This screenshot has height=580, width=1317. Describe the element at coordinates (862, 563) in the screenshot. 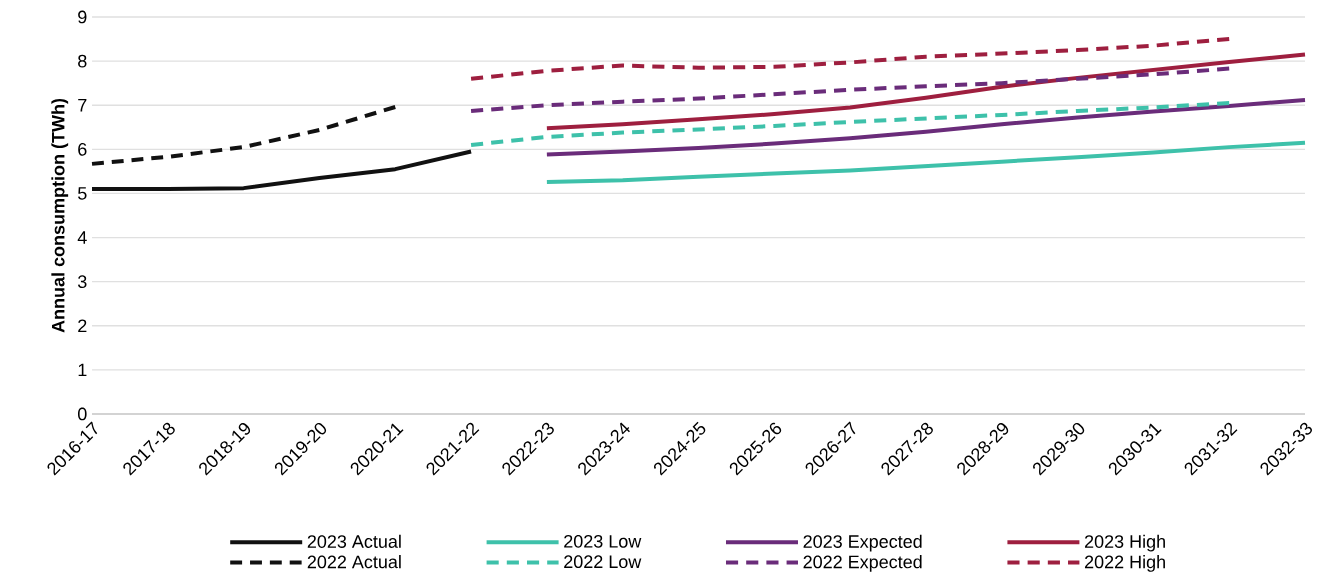

I see `legend-label: 2022 Expected` at that location.